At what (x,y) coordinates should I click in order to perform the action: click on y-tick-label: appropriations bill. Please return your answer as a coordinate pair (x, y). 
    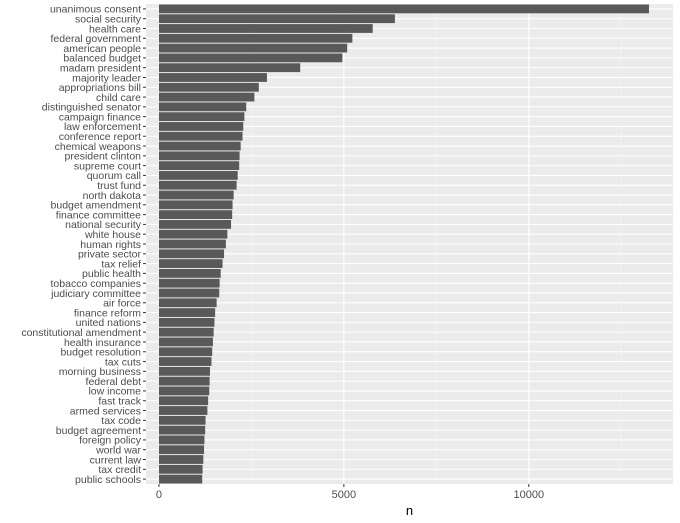
    Looking at the image, I should click on (100, 88).